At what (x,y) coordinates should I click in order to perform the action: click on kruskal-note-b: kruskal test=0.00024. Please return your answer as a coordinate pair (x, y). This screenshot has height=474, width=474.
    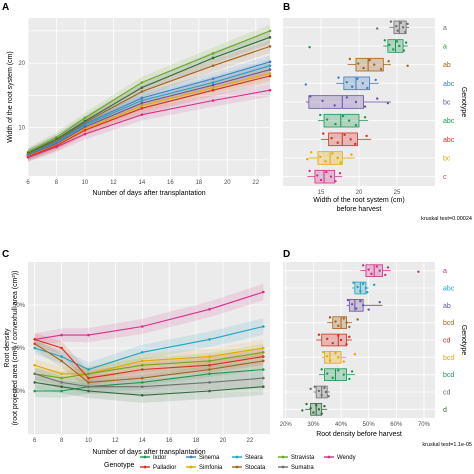
    Looking at the image, I should click on (446, 219).